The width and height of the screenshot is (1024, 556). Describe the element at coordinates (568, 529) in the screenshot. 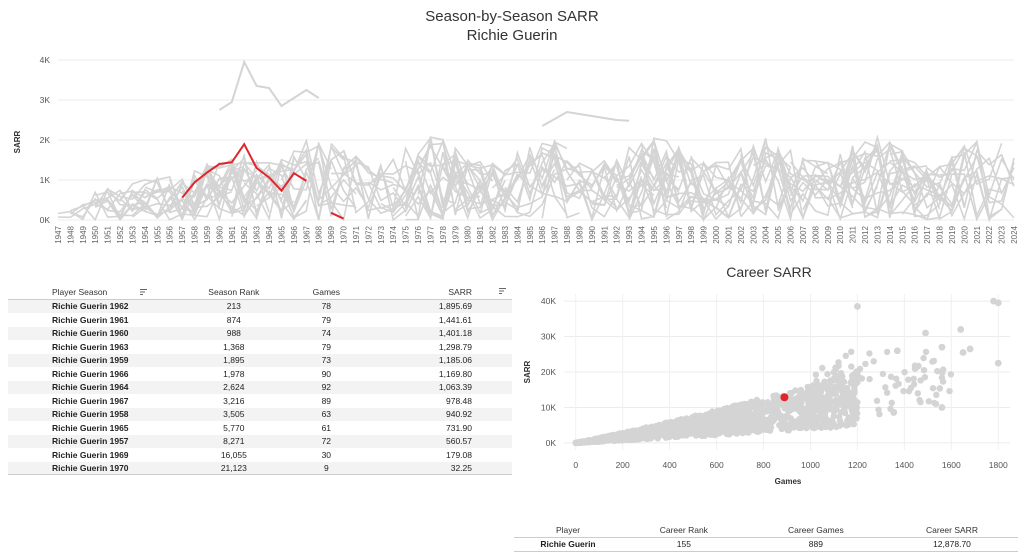

I see `header-player: Player` at that location.